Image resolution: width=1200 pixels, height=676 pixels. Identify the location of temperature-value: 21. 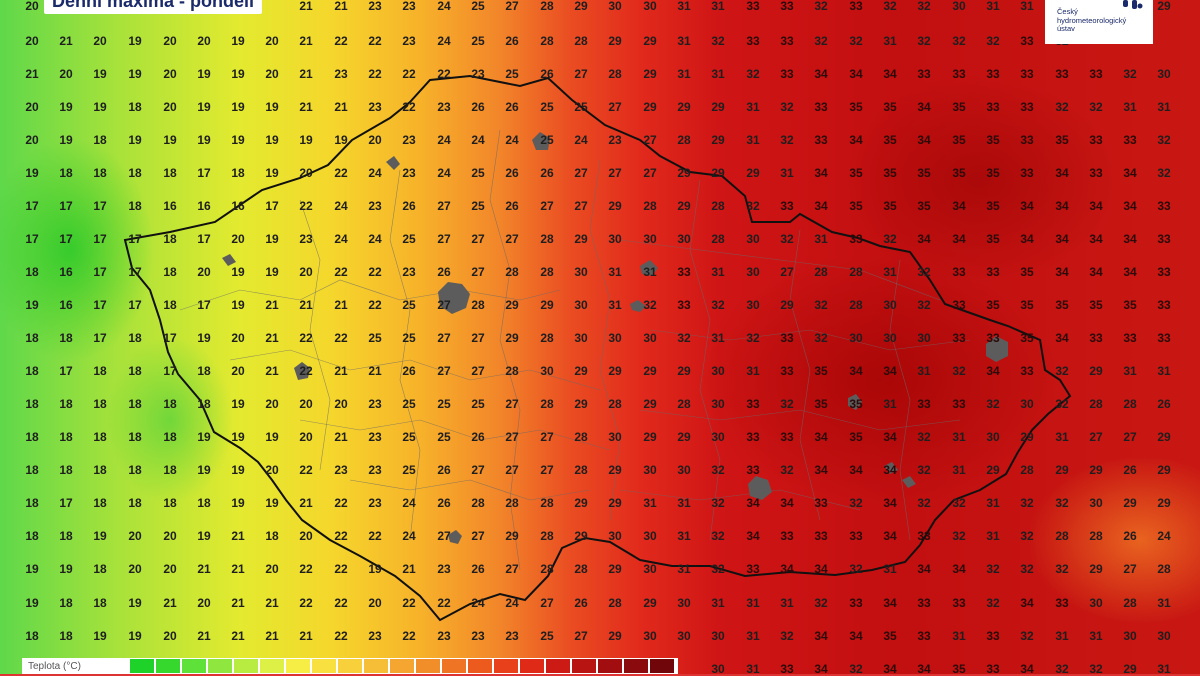
(272, 305).